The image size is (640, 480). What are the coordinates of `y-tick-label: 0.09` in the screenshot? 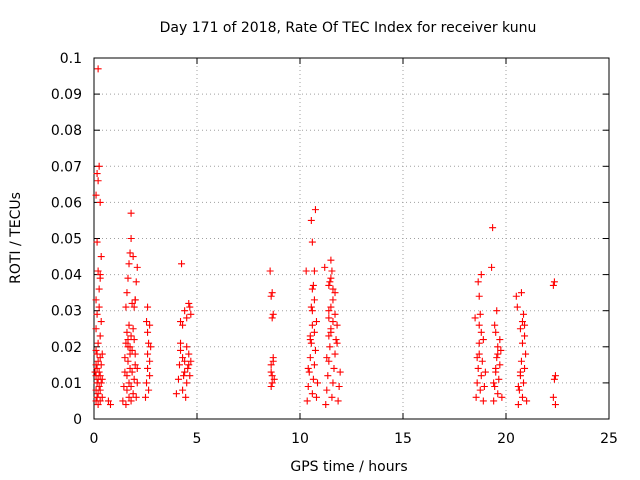 It's located at (66, 95).